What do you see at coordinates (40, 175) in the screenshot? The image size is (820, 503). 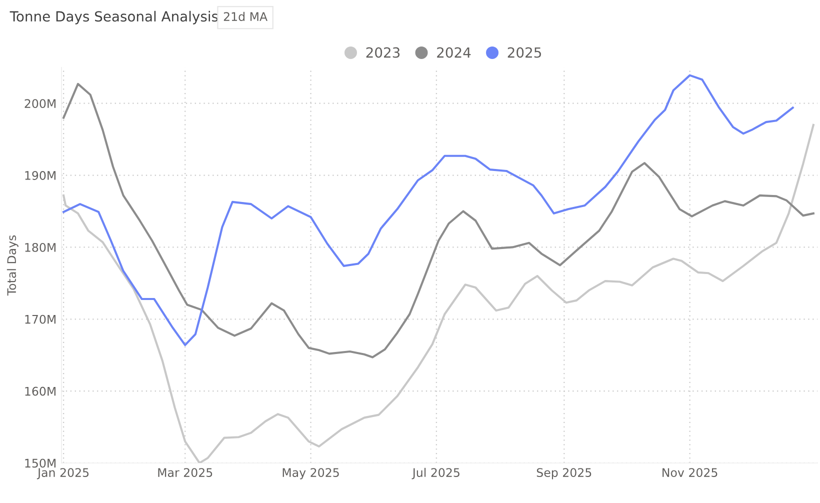 I see `y-tick-label: 190M` at bounding box center [40, 175].